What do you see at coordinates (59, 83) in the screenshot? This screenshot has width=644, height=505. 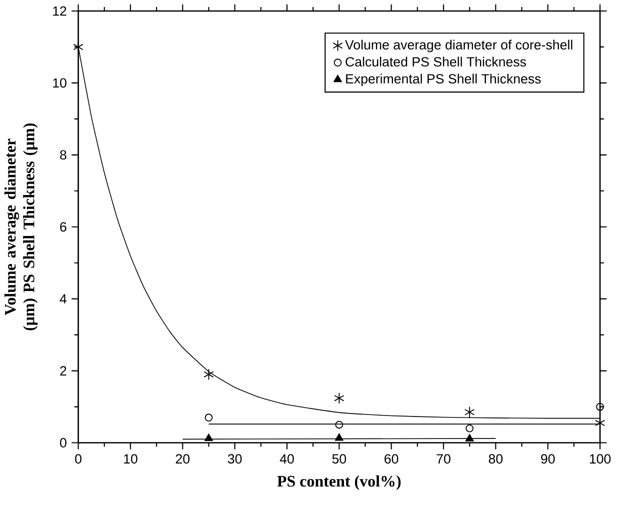 I see `y-tick-label: 10` at bounding box center [59, 83].